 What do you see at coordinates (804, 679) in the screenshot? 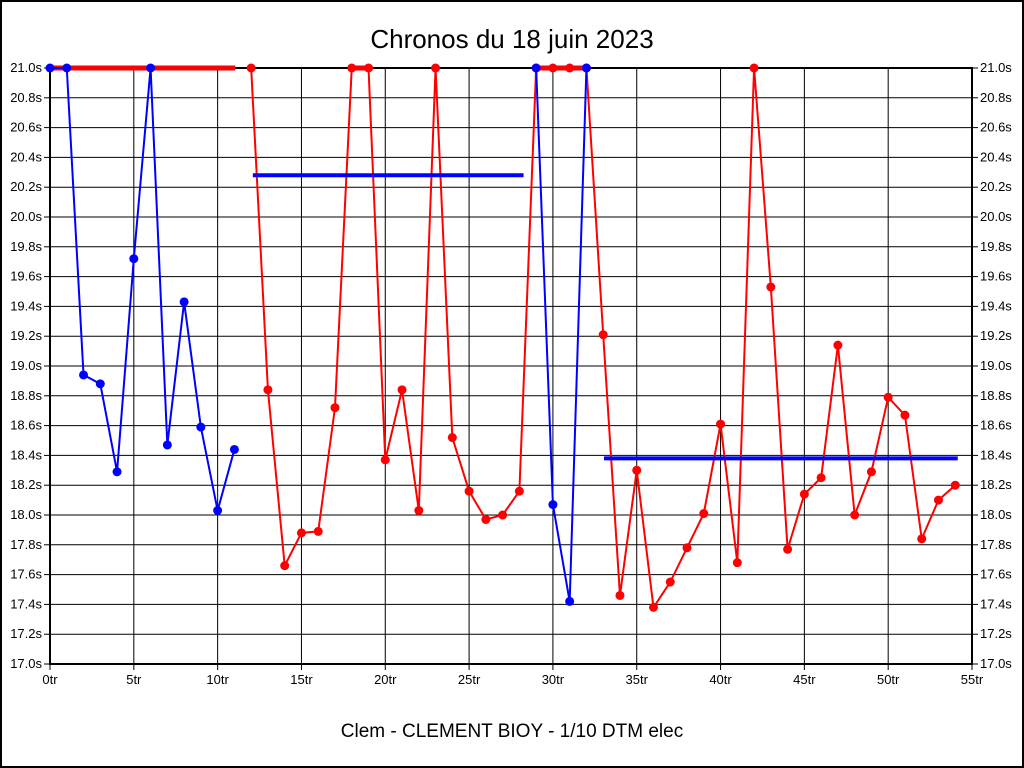
I see `x-tick-label: 45tr` at bounding box center [804, 679].